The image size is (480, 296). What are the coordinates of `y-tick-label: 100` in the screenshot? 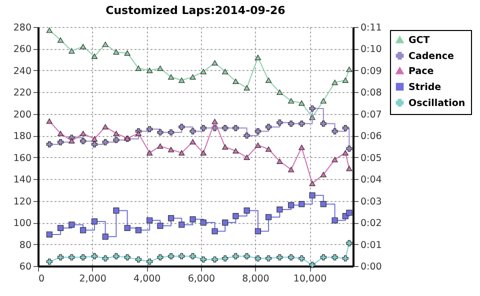 It's located at (22, 224).